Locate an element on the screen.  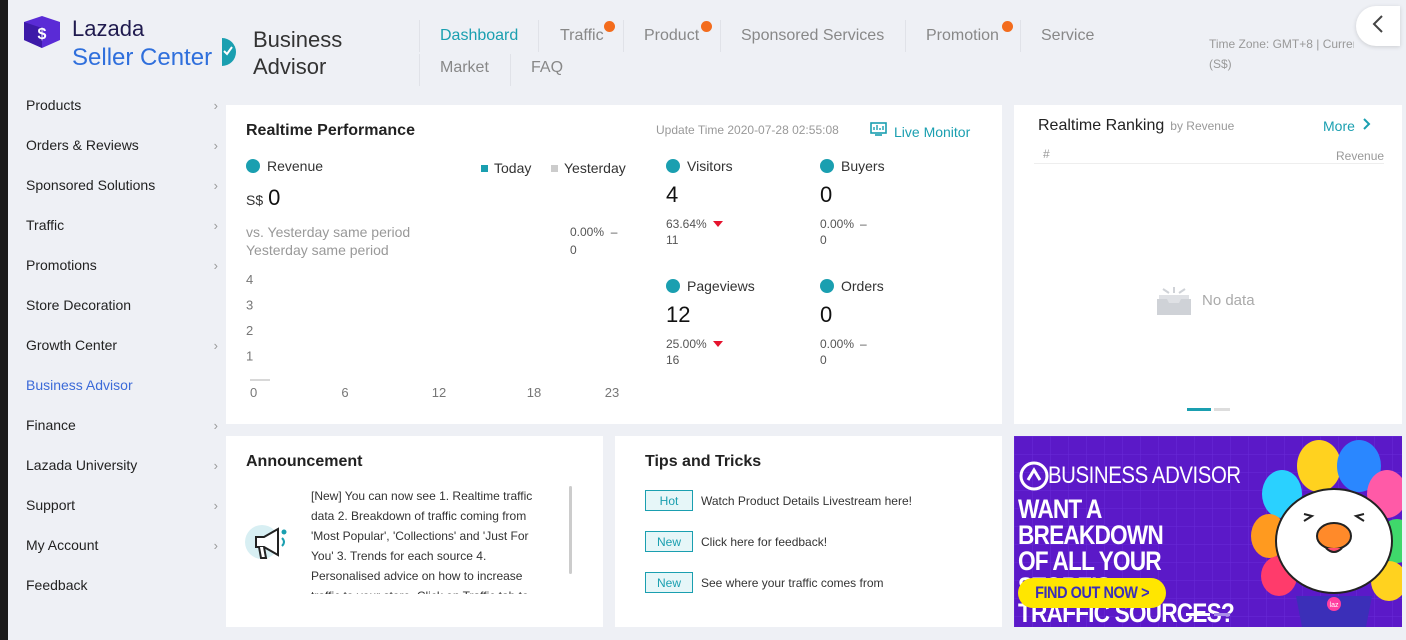
sidebar-item-sponsored-solutions: Sponsored Solutions › is located at coordinates (122, 185).